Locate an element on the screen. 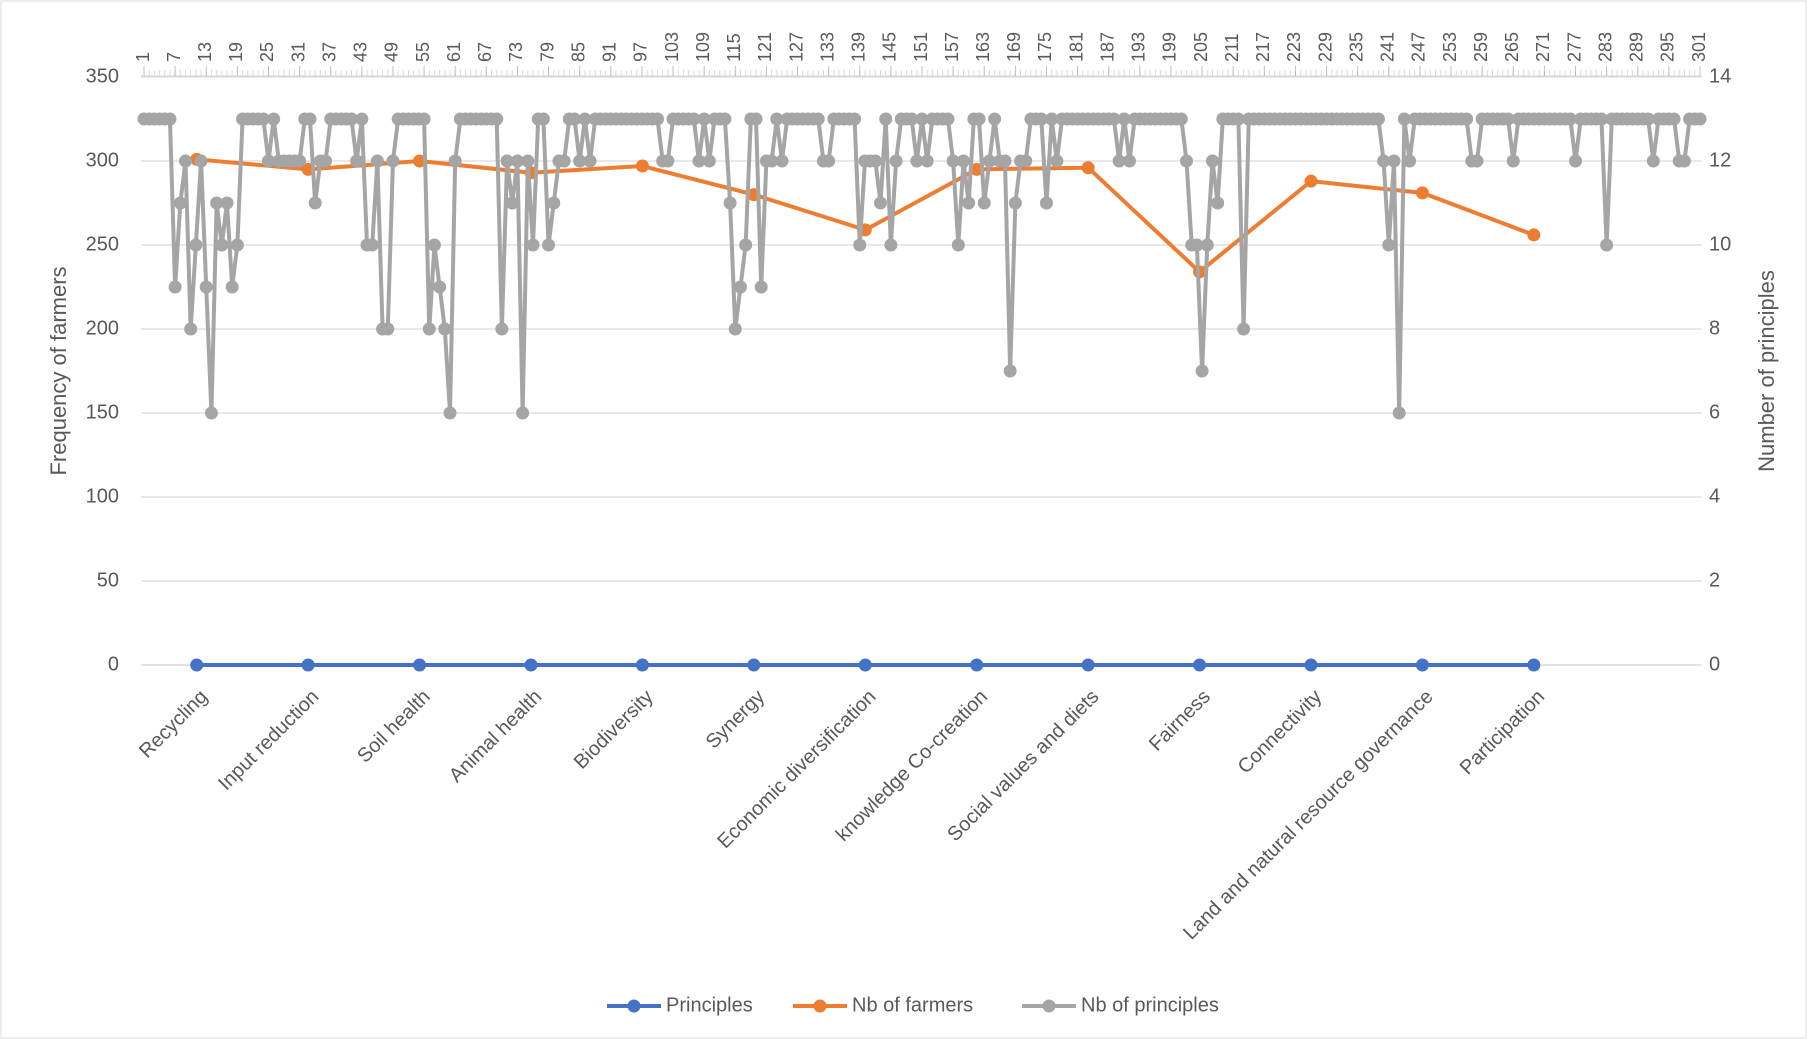  x2-tick-label: 301 is located at coordinates (1699, 47).